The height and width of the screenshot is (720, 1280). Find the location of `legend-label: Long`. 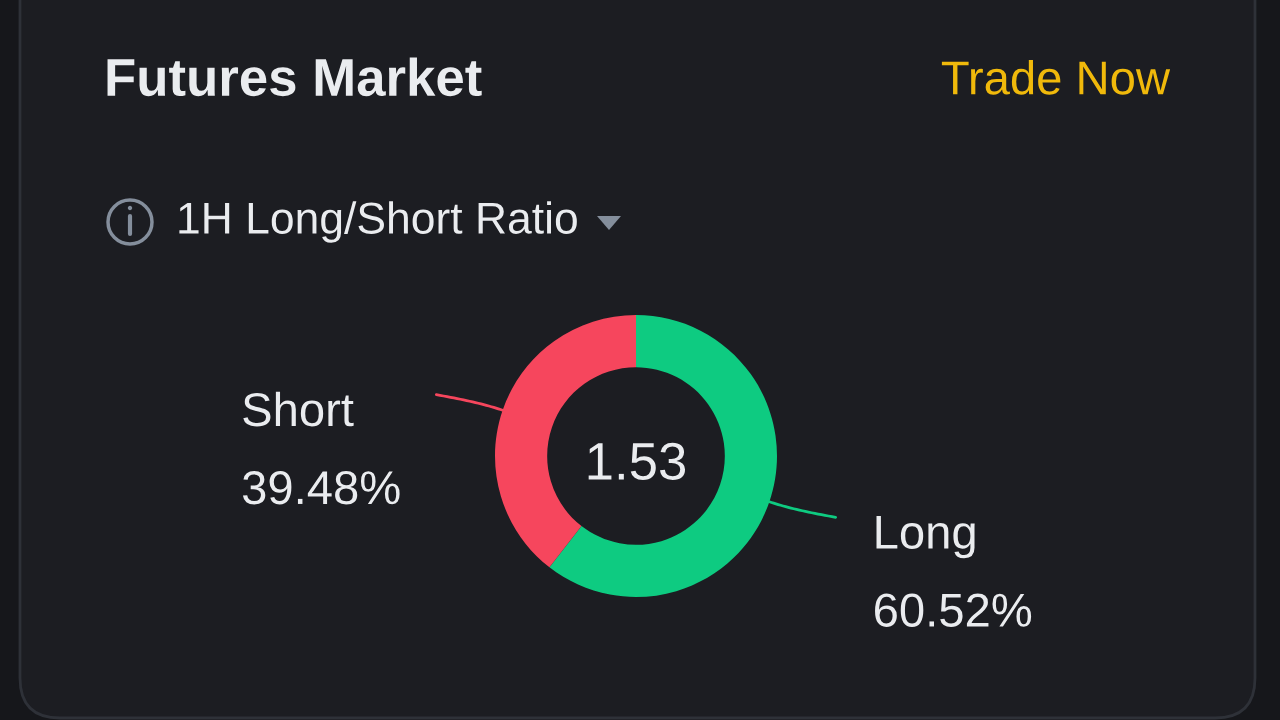

legend-label: Long is located at coordinates (925, 537).